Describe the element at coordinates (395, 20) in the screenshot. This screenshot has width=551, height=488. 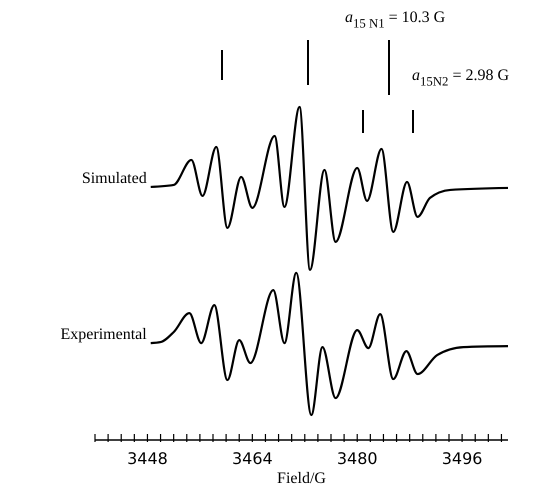
I see `text: a$_{15 N1}$ = 10.3 G` at that location.